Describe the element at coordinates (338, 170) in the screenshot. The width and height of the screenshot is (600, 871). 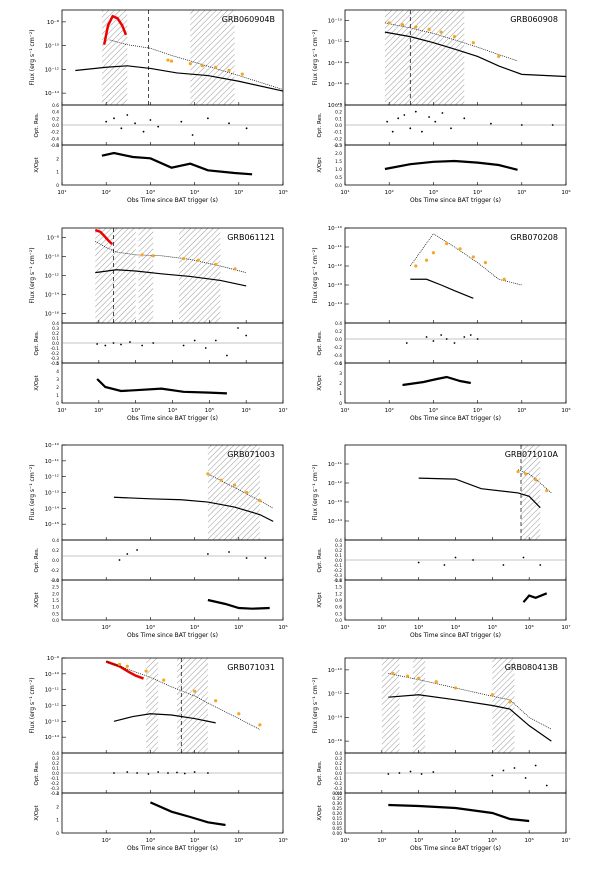
I see `ratio-ytick-label: 1.0` at that location.